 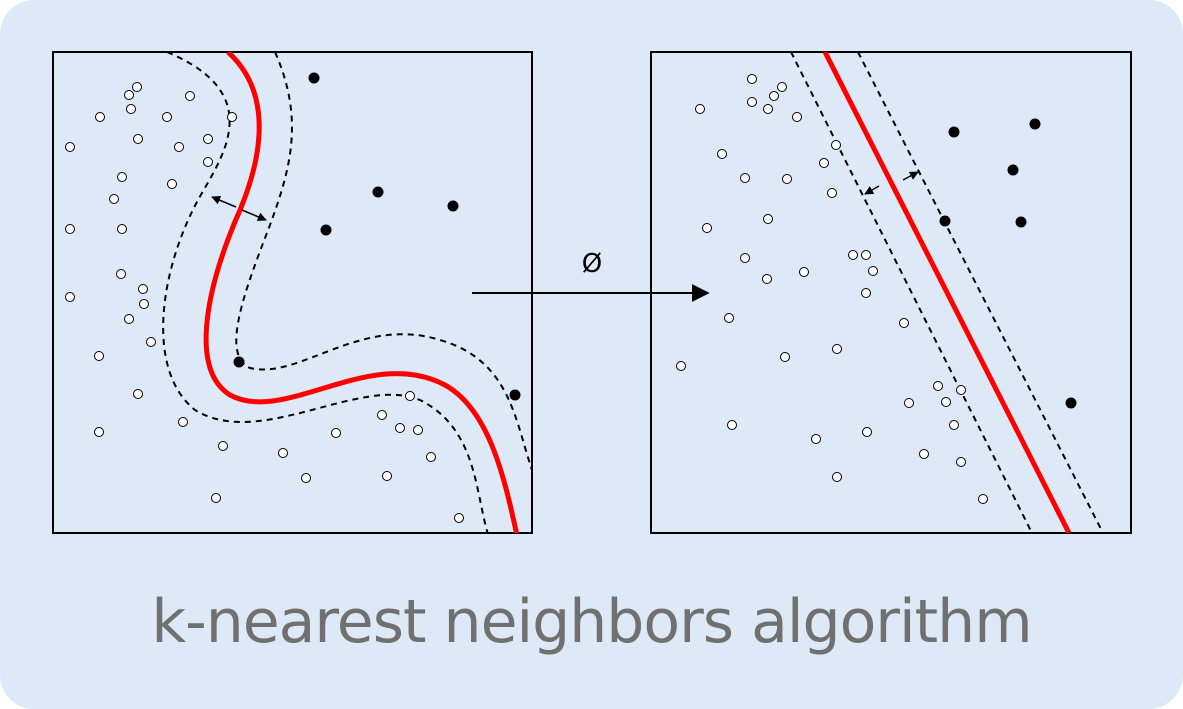 I want to click on right-decision-boundary, so click(x=947, y=292).